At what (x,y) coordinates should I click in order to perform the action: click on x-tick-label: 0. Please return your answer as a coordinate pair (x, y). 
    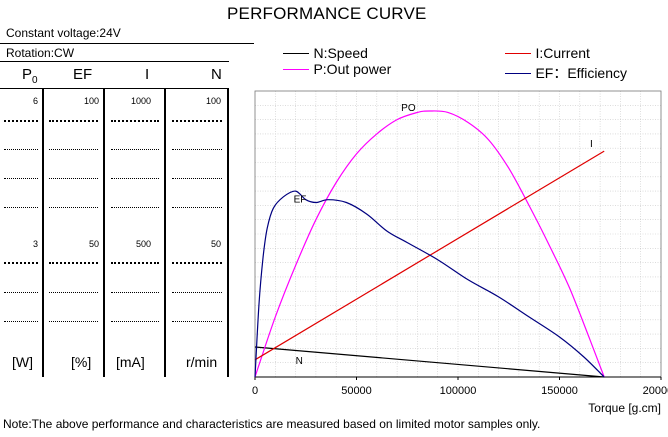
    Looking at the image, I should click on (255, 391).